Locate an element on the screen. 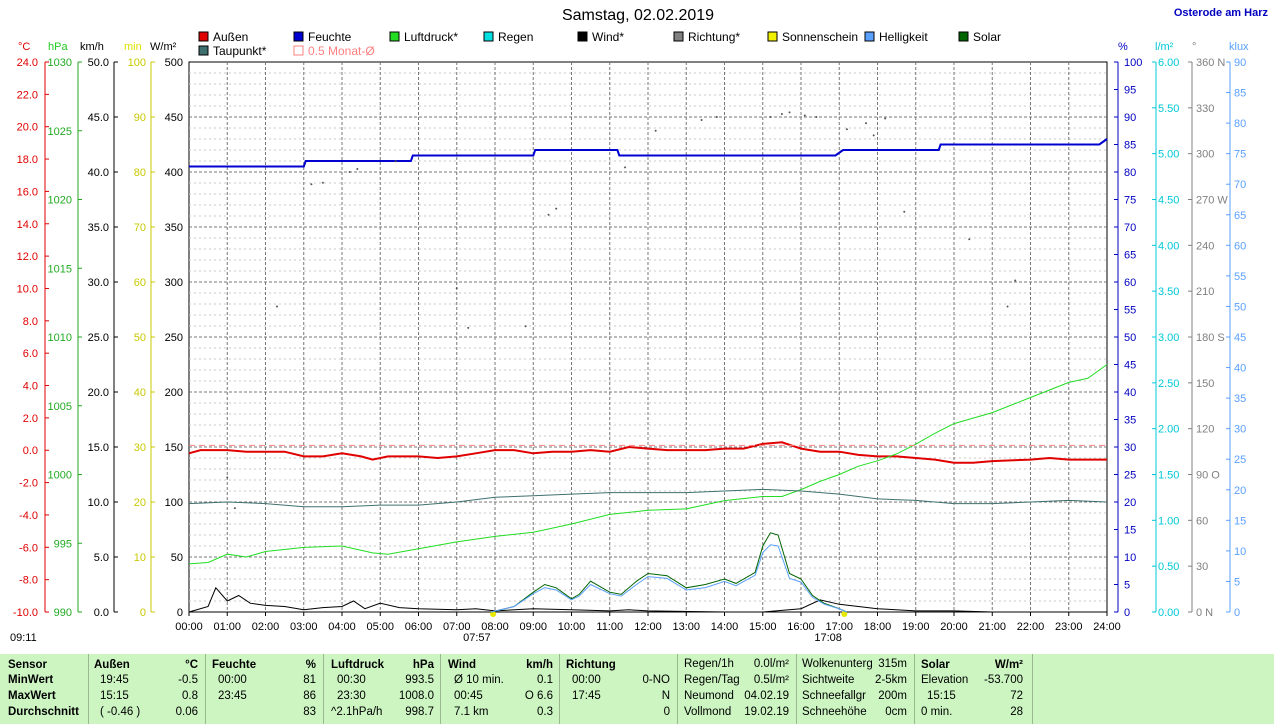  light-axis-tick-label: 30 is located at coordinates (1240, 430).